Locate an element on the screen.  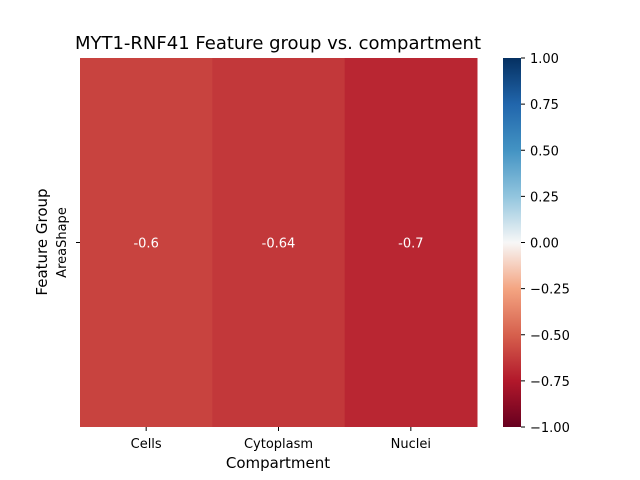
x-axis-label: Compartment is located at coordinates (278, 463).